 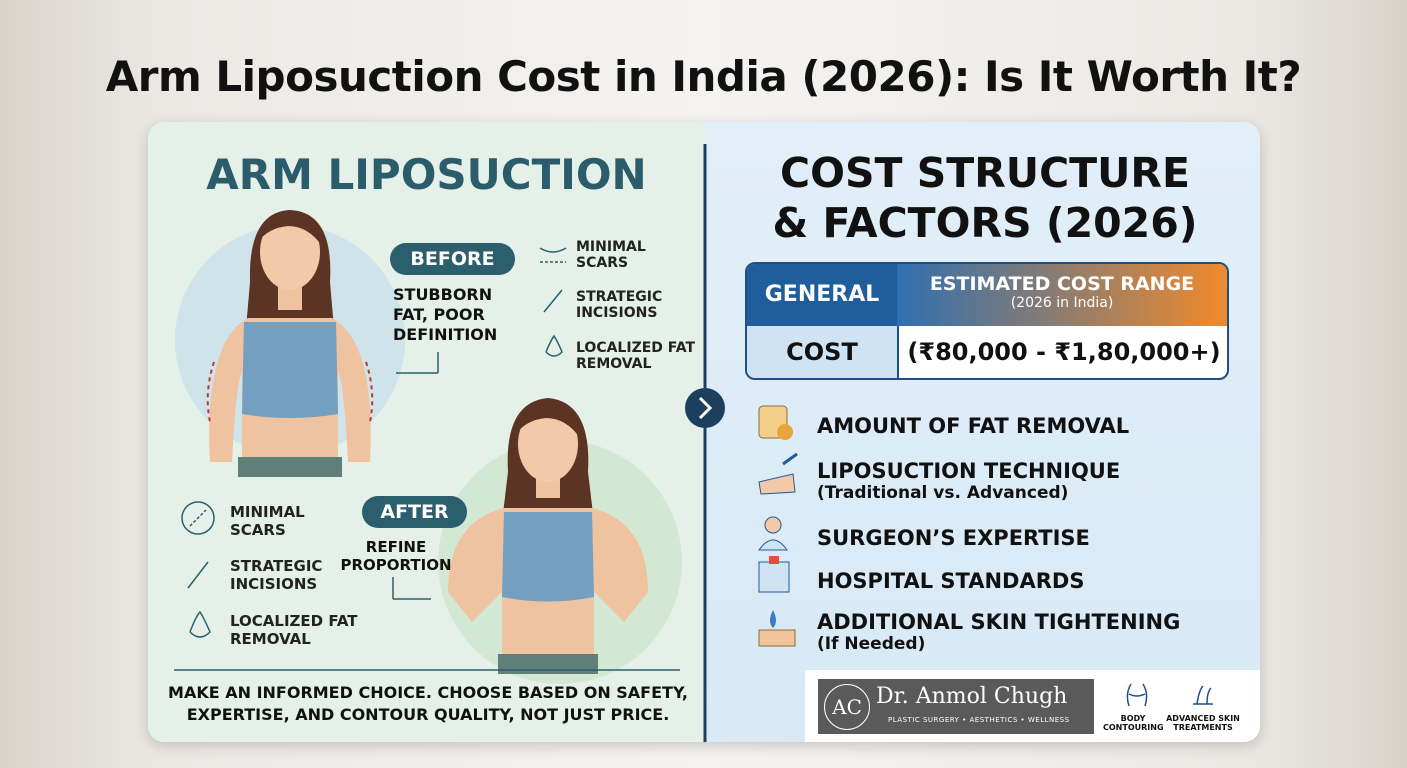 I want to click on service: BODY CONTOURING, so click(x=1133, y=723).